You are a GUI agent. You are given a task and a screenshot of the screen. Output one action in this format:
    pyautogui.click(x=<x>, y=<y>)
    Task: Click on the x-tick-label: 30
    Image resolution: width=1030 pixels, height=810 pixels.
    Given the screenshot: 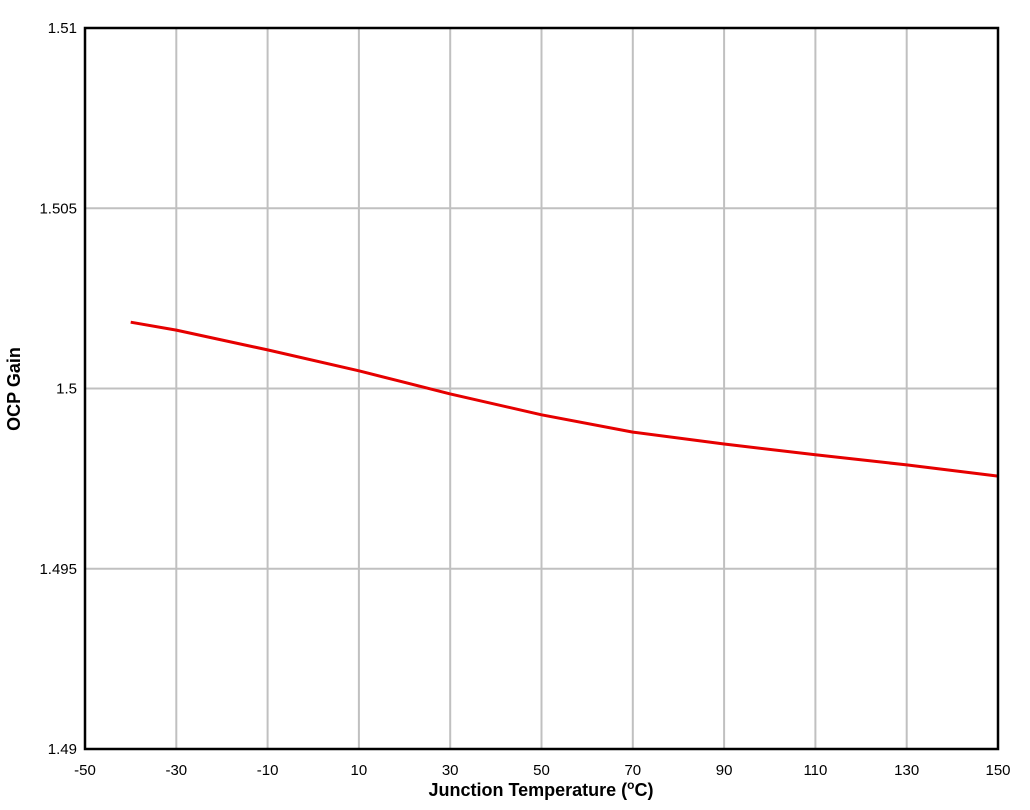 What is the action you would take?
    pyautogui.click(x=450, y=770)
    